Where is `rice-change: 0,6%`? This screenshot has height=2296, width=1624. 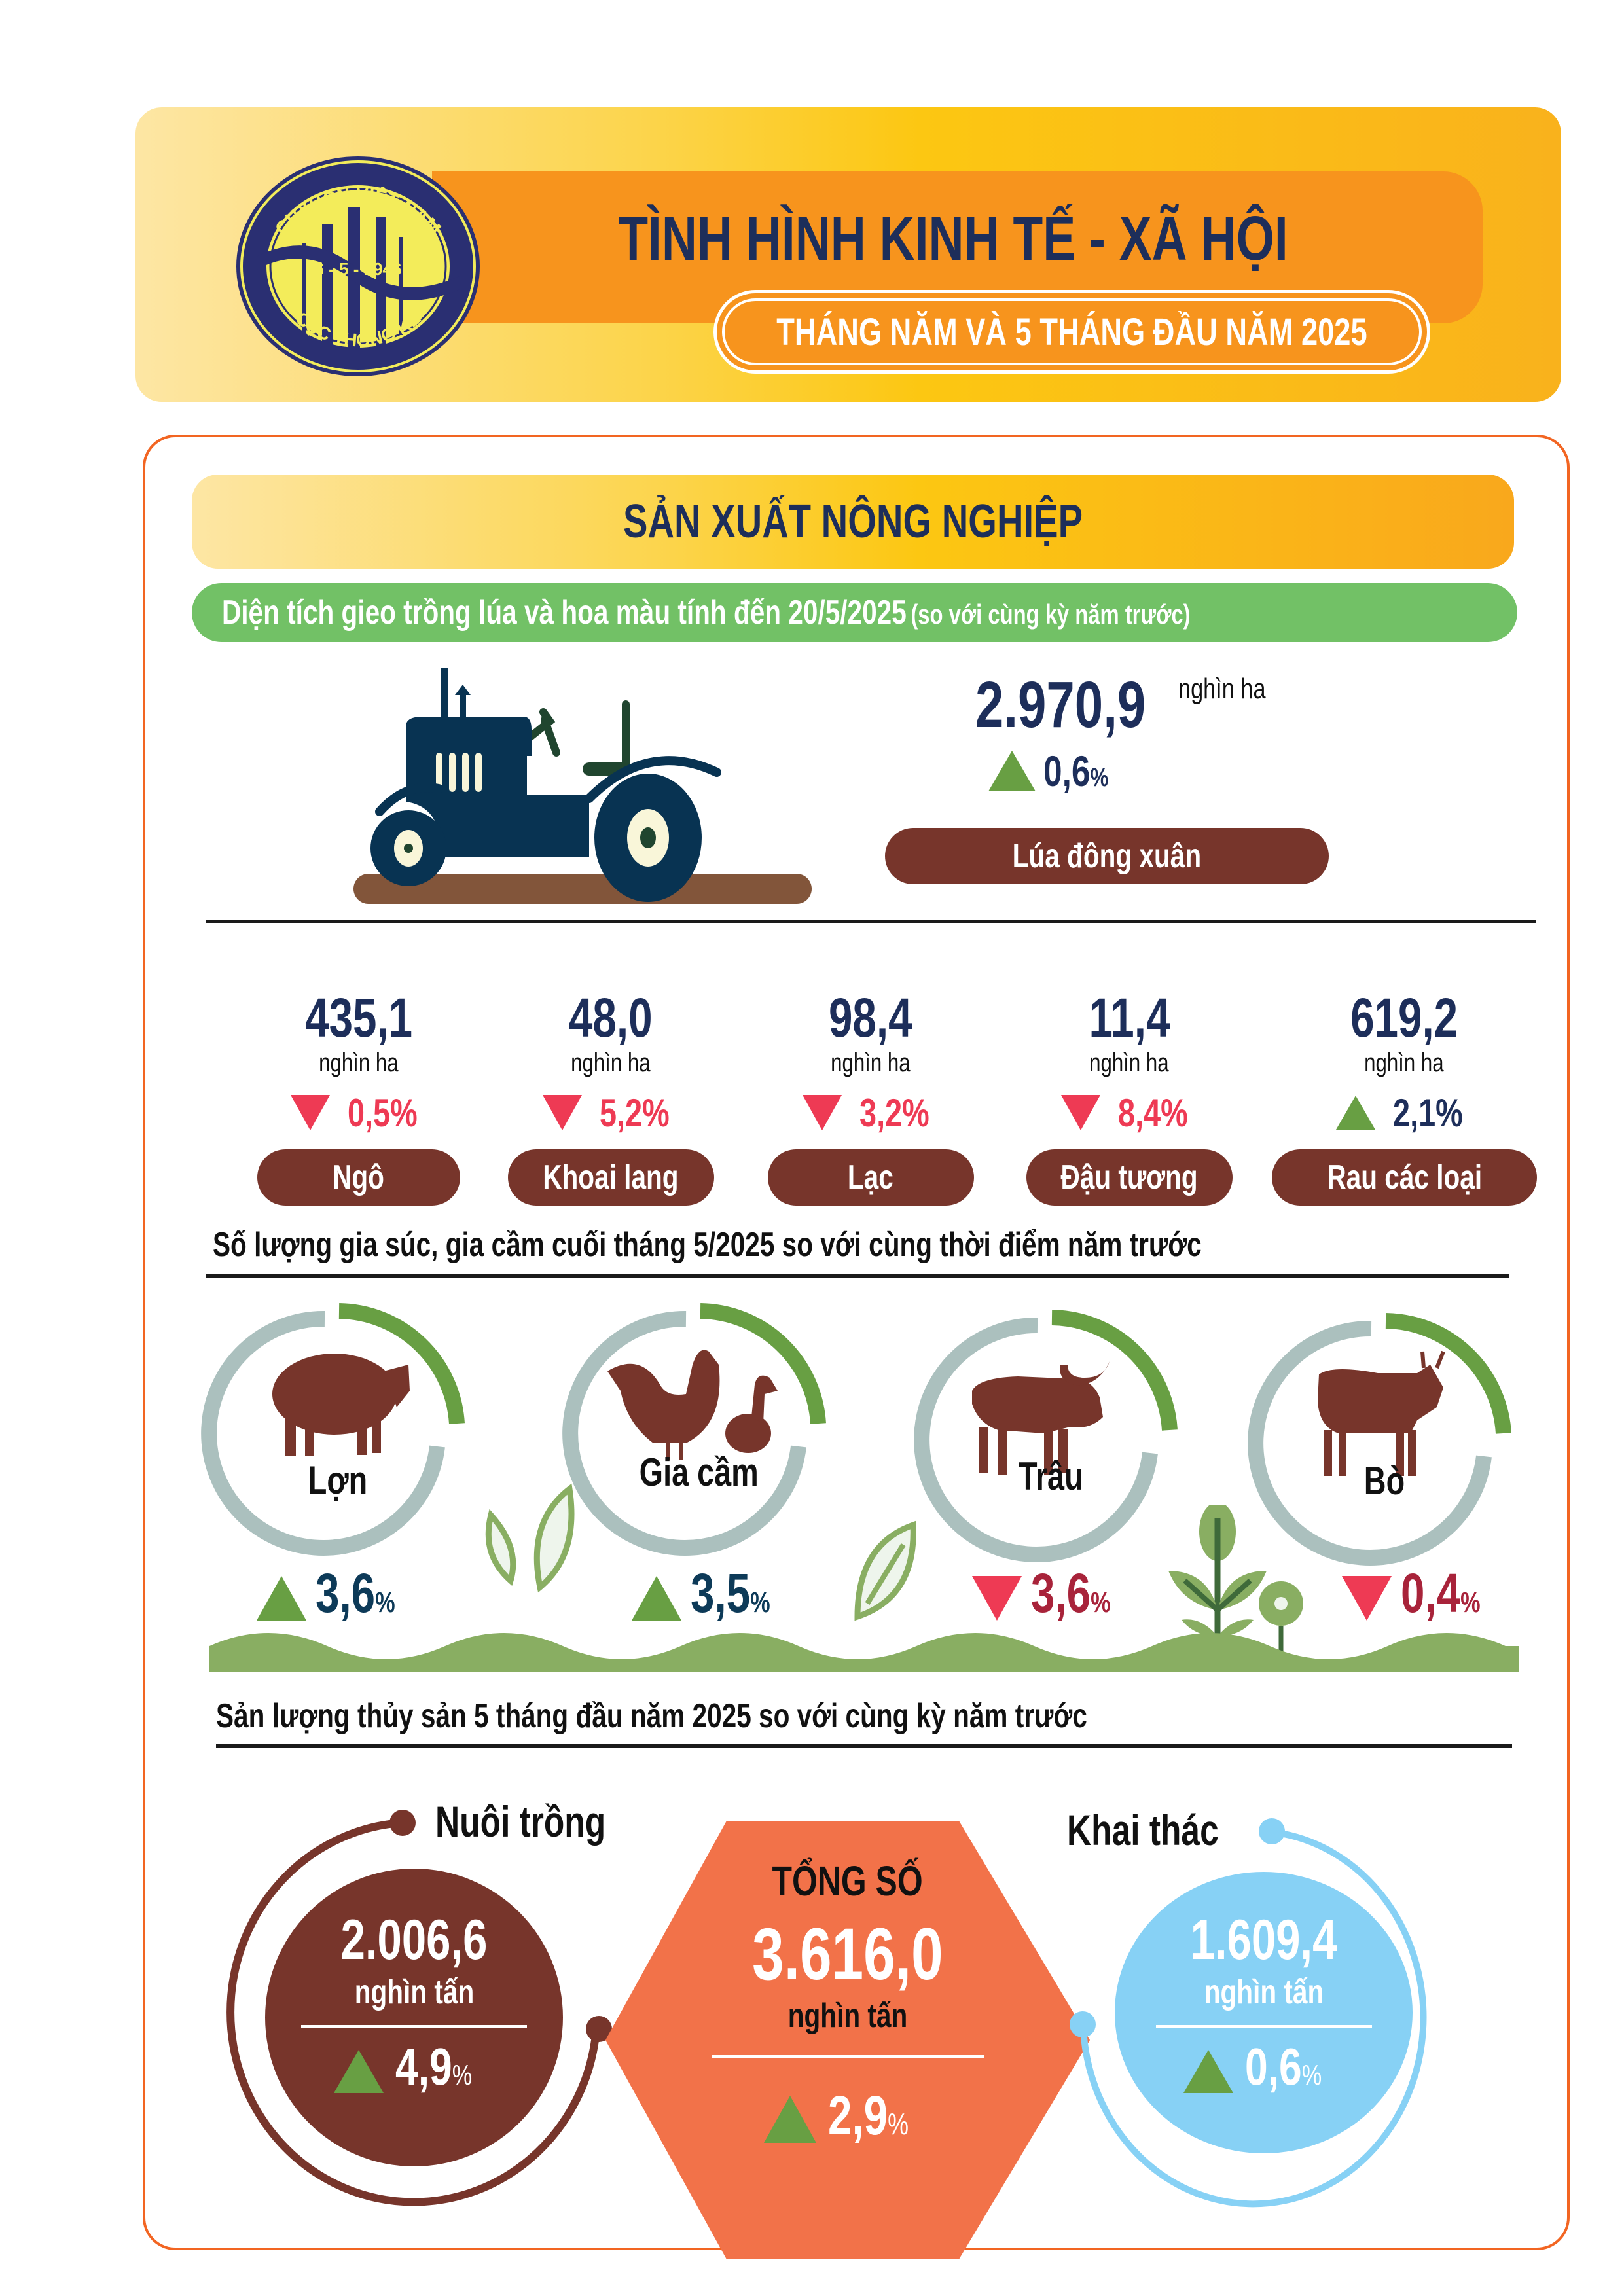 rice-change: 0,6% is located at coordinates (1057, 771).